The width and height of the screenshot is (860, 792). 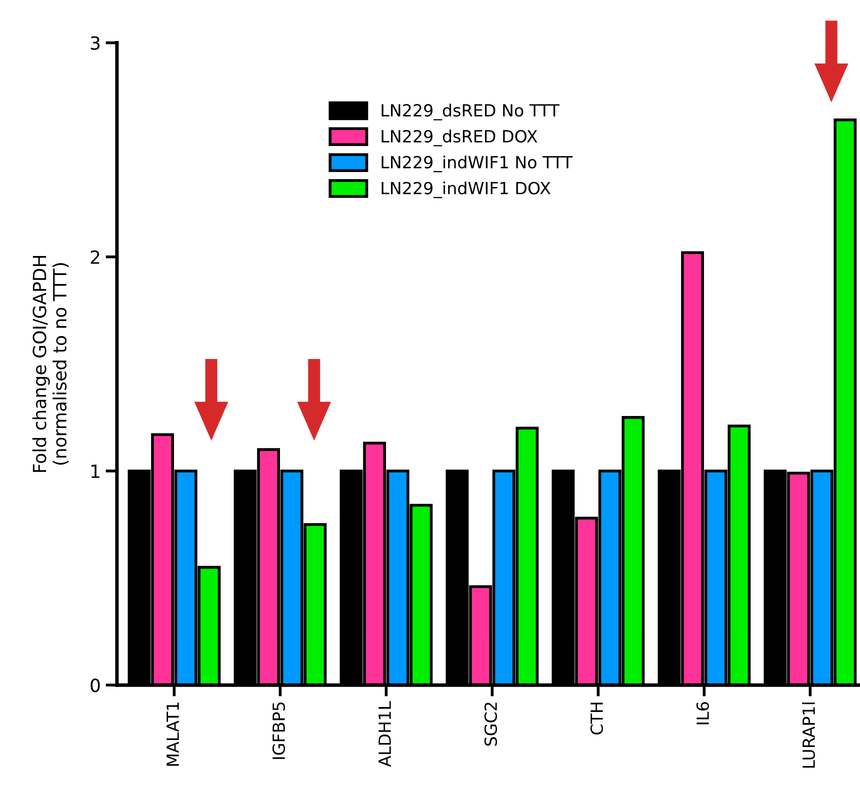 What do you see at coordinates (384, 734) in the screenshot?
I see `x-tick-label: ALDH1L` at bounding box center [384, 734].